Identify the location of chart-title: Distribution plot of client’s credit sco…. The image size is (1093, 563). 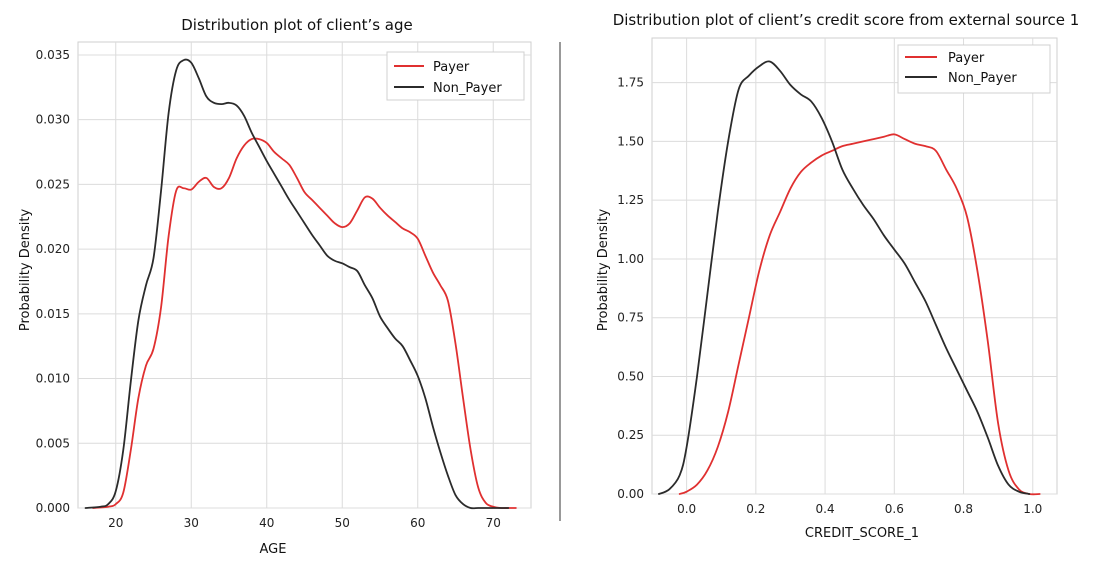
(846, 20).